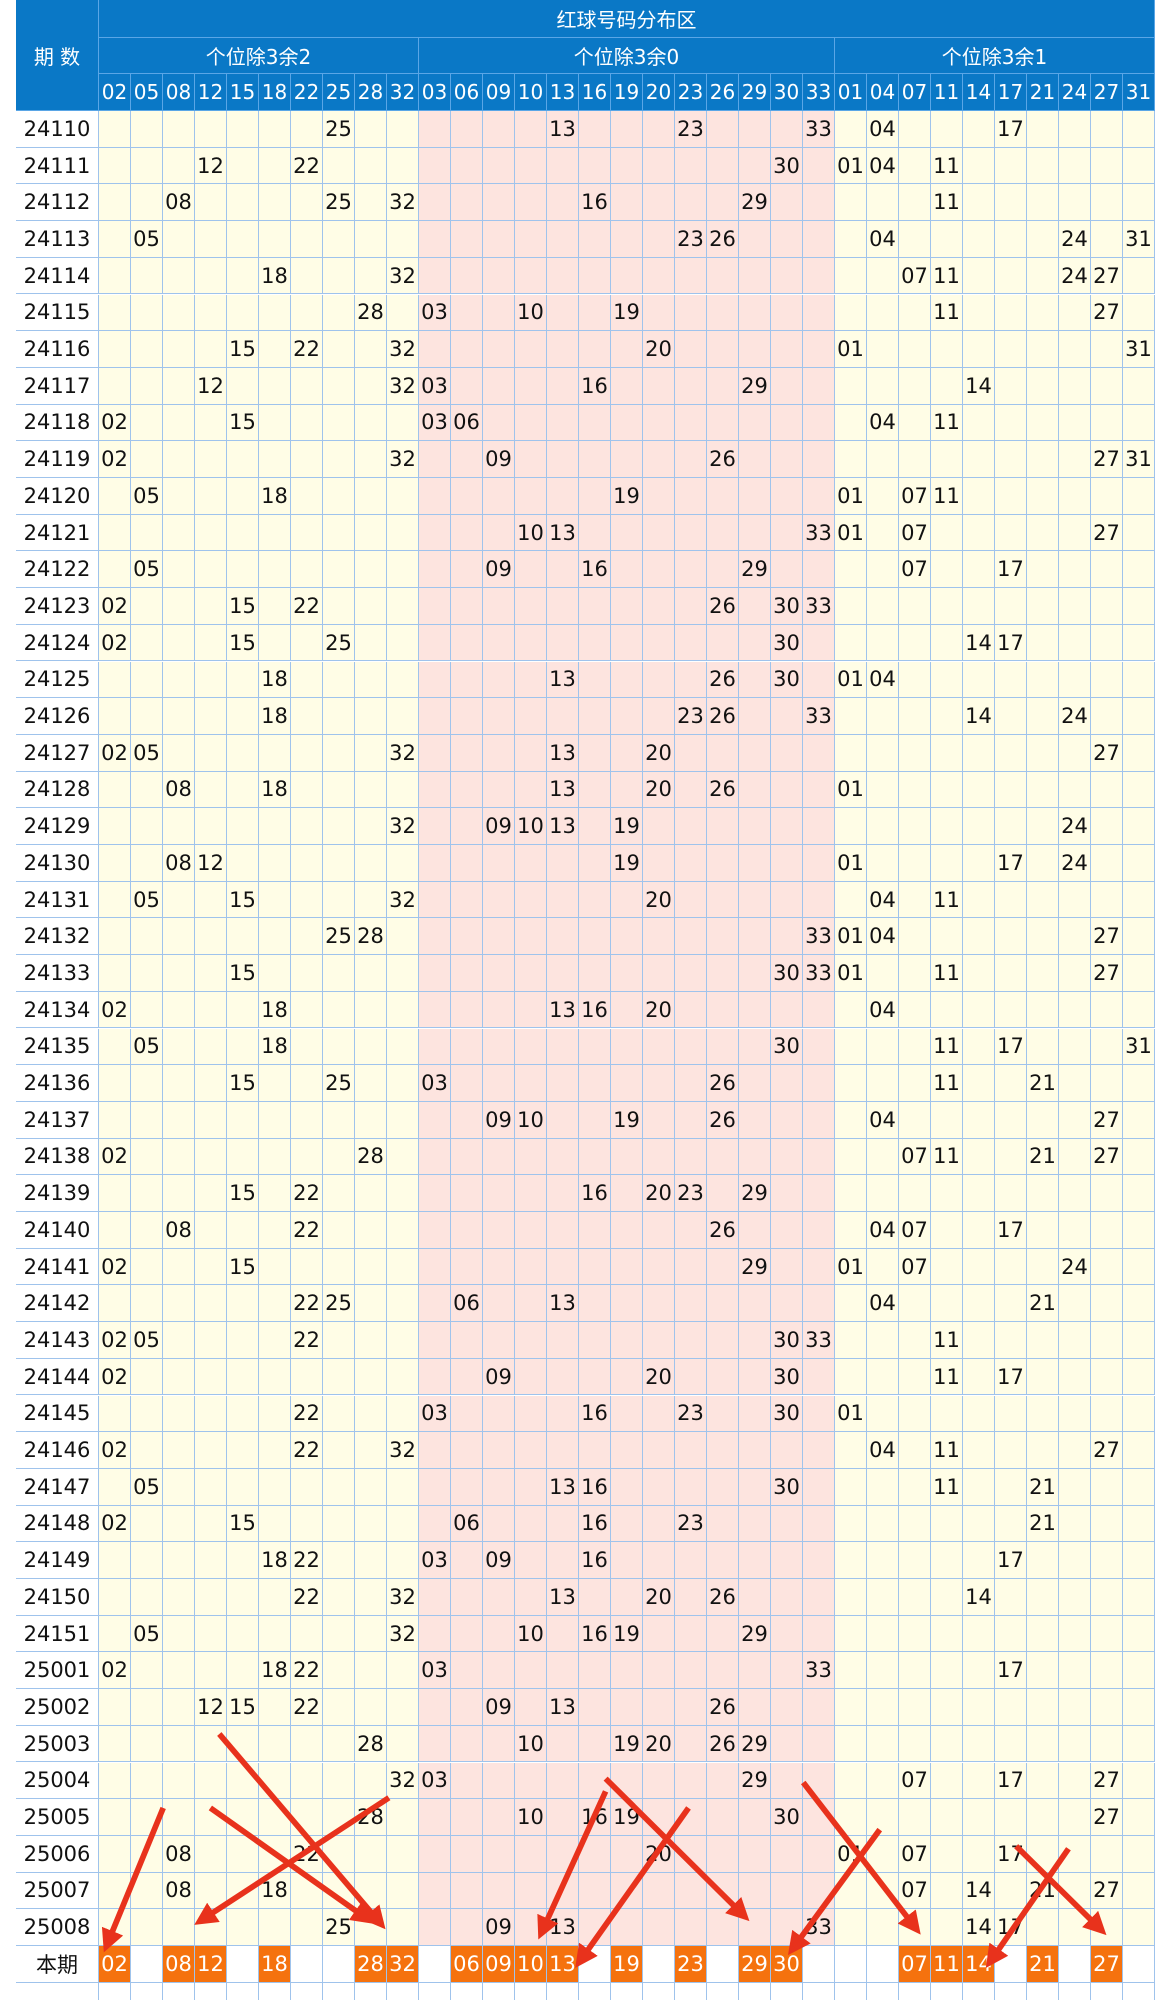 The image size is (1164, 2000). I want to click on period: 24128, so click(57, 790).